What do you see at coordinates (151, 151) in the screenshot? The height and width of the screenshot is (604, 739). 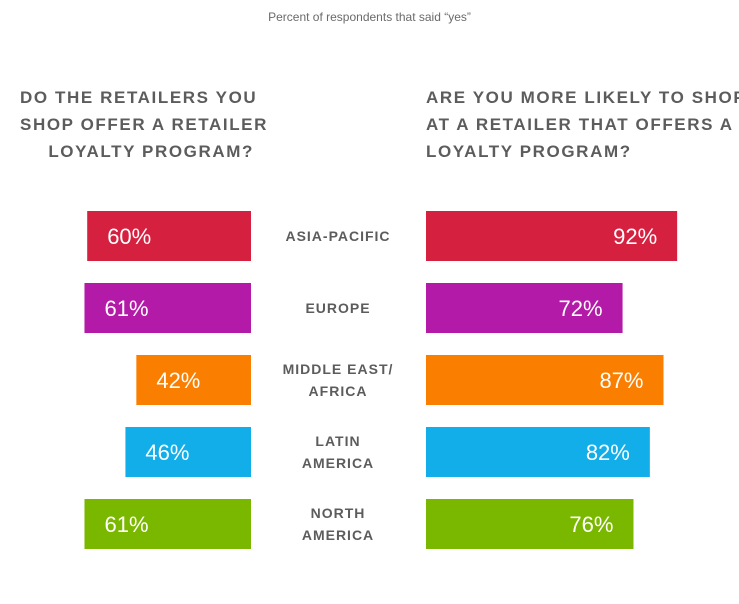 I see `left-question-line-3: LOYALTY PROGRAM?` at bounding box center [151, 151].